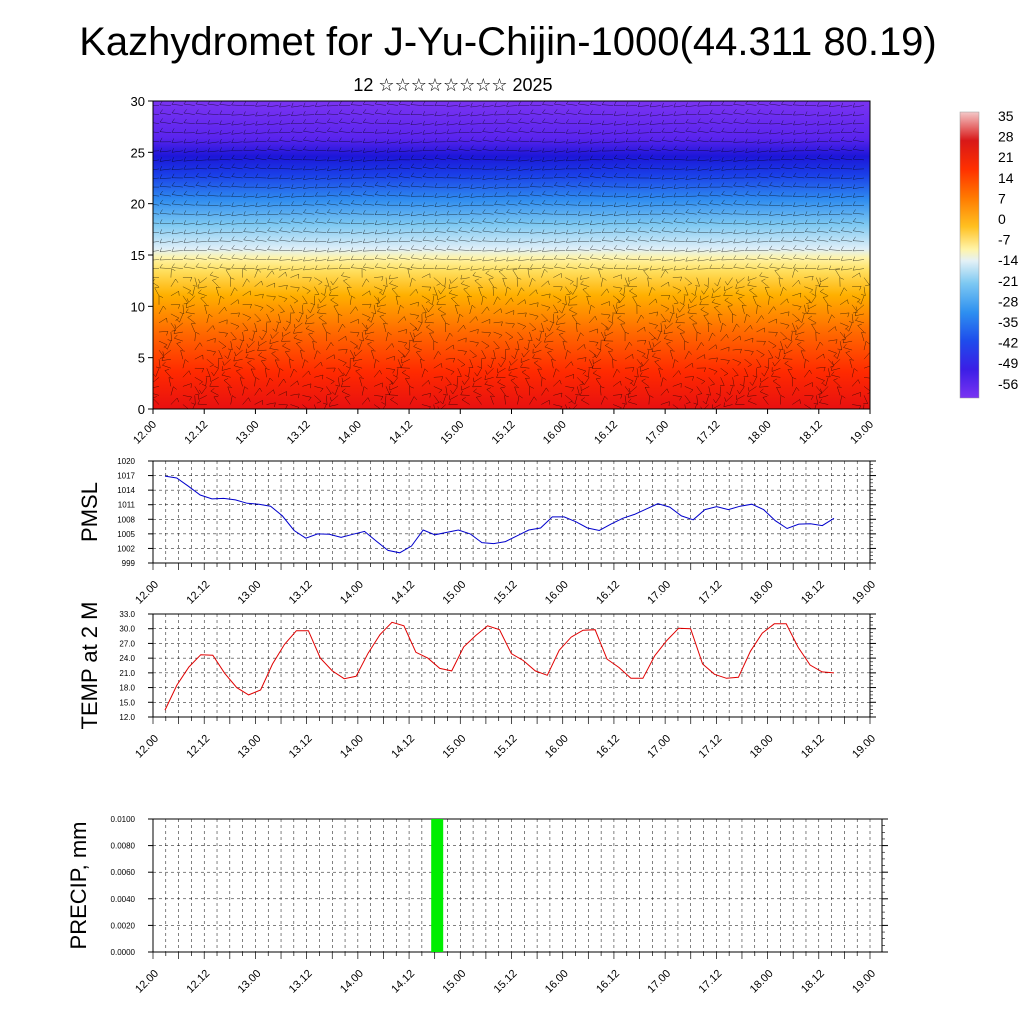 This screenshot has height=1029, width=1024. I want to click on cs-x-tick-label: 14.12, so click(401, 433).